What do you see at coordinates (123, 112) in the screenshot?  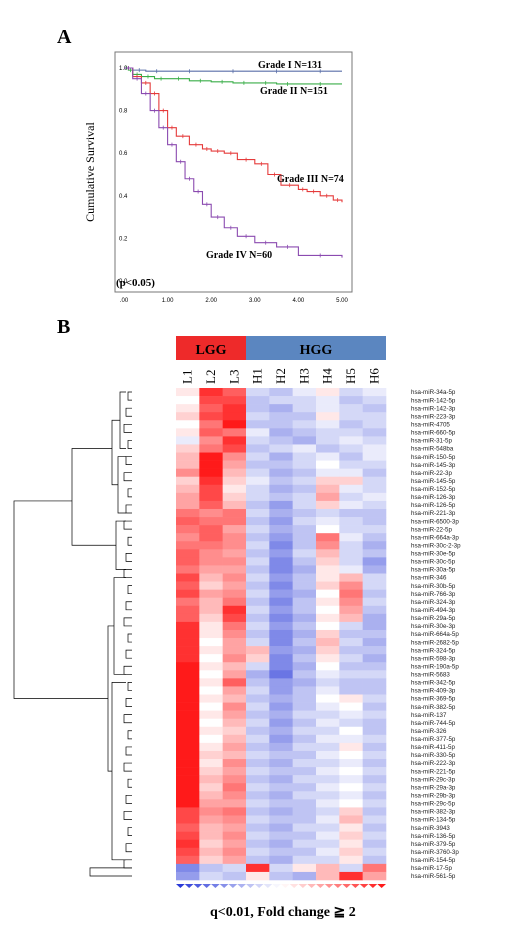 I see `y-tick-label: 0.8` at bounding box center [123, 112].